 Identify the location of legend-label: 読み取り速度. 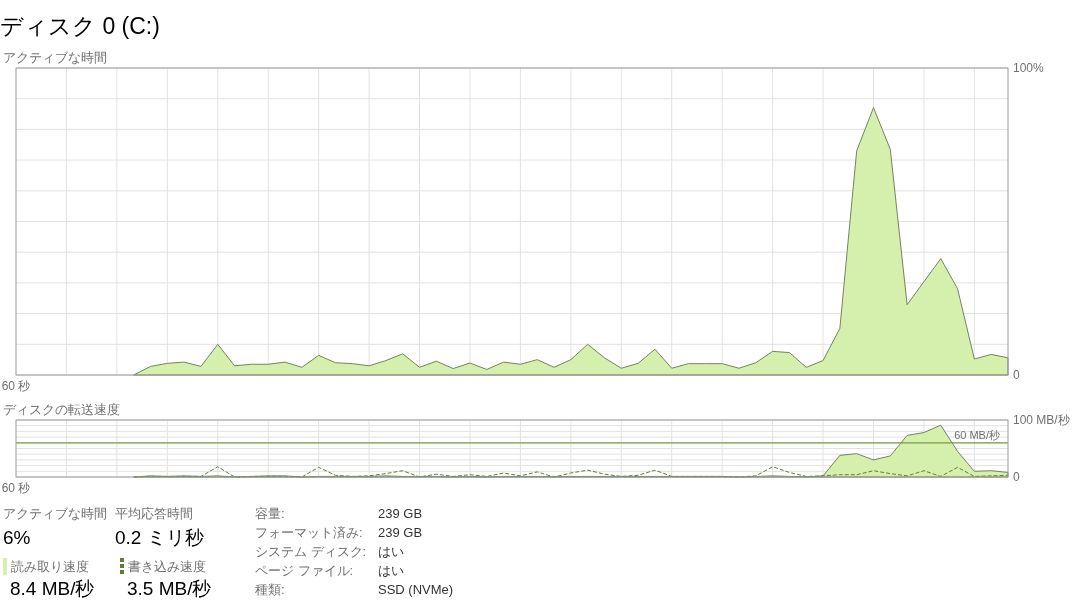
(50, 566).